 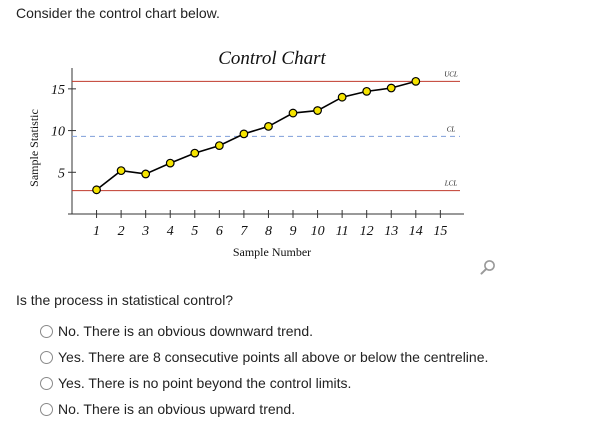 What do you see at coordinates (185, 331) in the screenshot?
I see `option-label: No. There is an obvious downward trend.` at bounding box center [185, 331].